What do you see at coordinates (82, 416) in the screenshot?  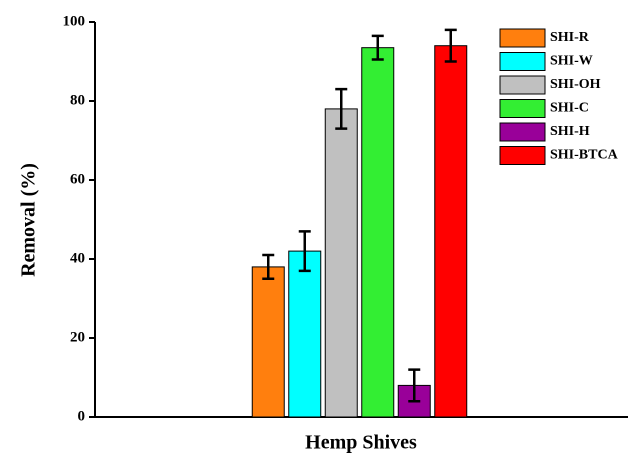 I see `y-tick-label: 0` at bounding box center [82, 416].